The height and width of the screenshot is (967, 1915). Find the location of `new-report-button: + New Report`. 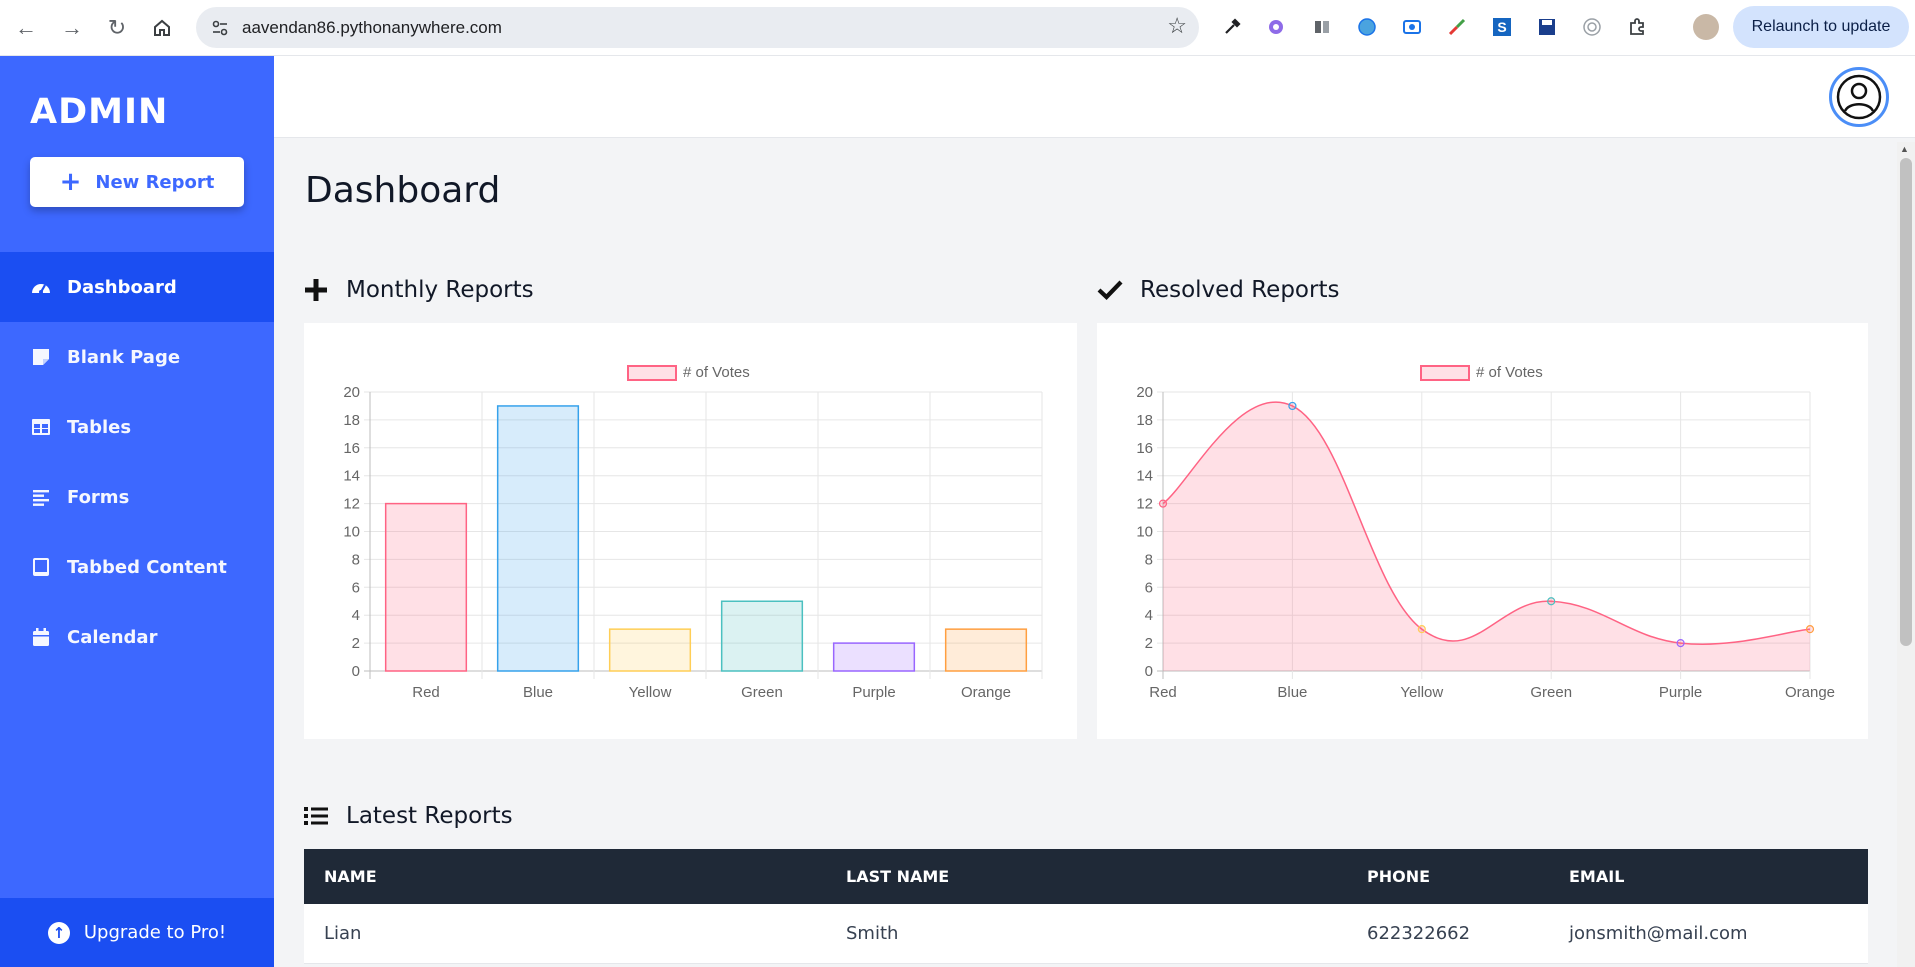

new-report-button: + New Report is located at coordinates (137, 182).